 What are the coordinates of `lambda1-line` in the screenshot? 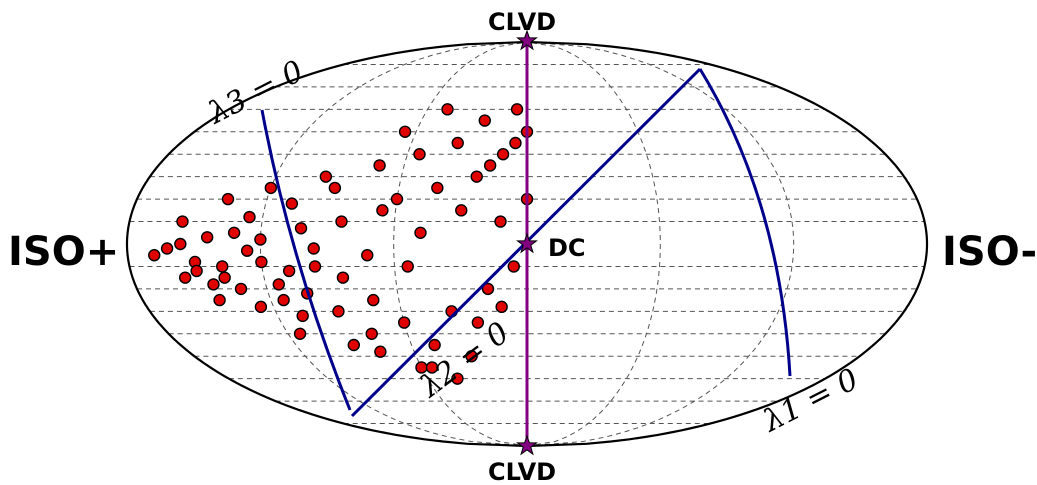 It's located at (745, 222).